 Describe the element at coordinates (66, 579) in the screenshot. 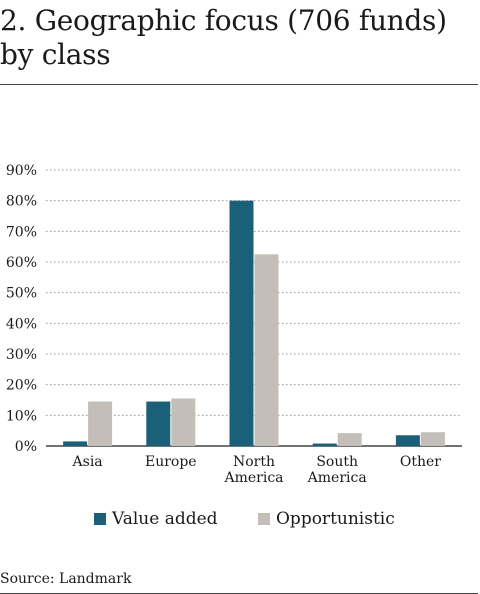

I see `source-note: Source: Landmark` at that location.